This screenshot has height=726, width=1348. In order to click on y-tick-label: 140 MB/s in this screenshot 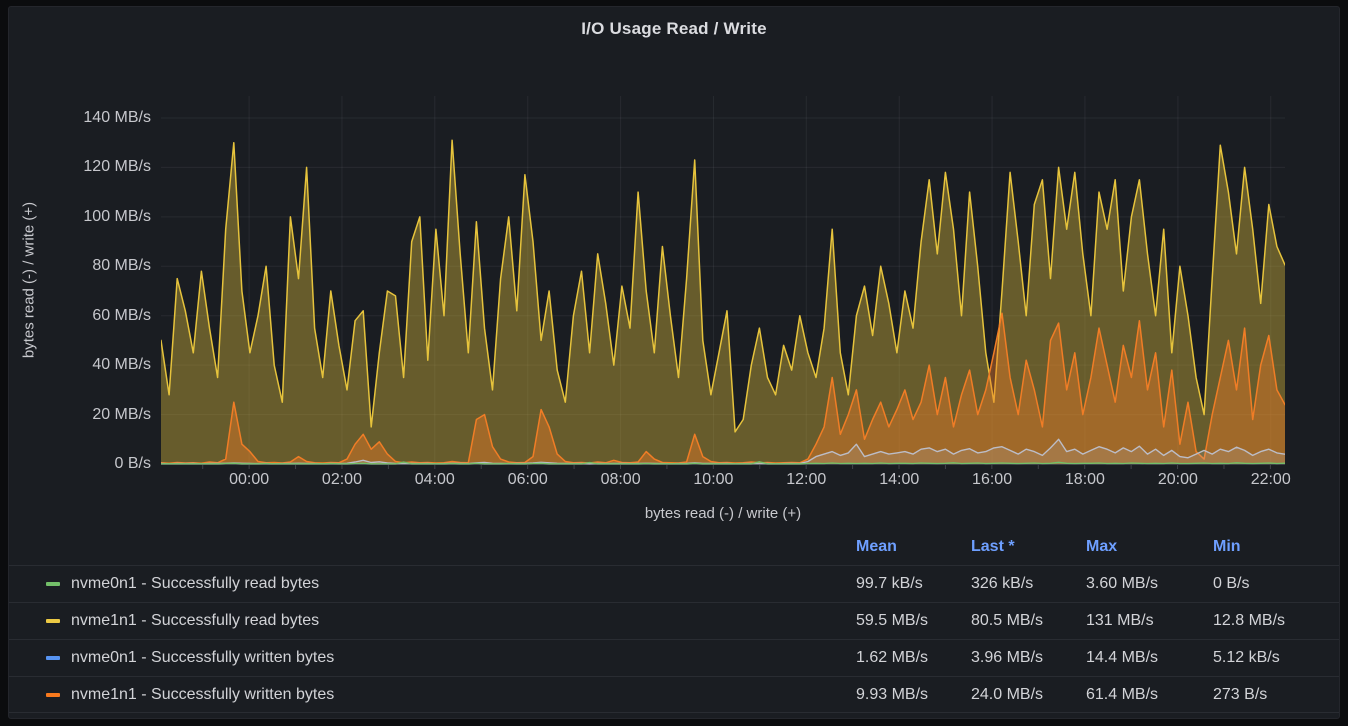, I will do `click(117, 117)`.